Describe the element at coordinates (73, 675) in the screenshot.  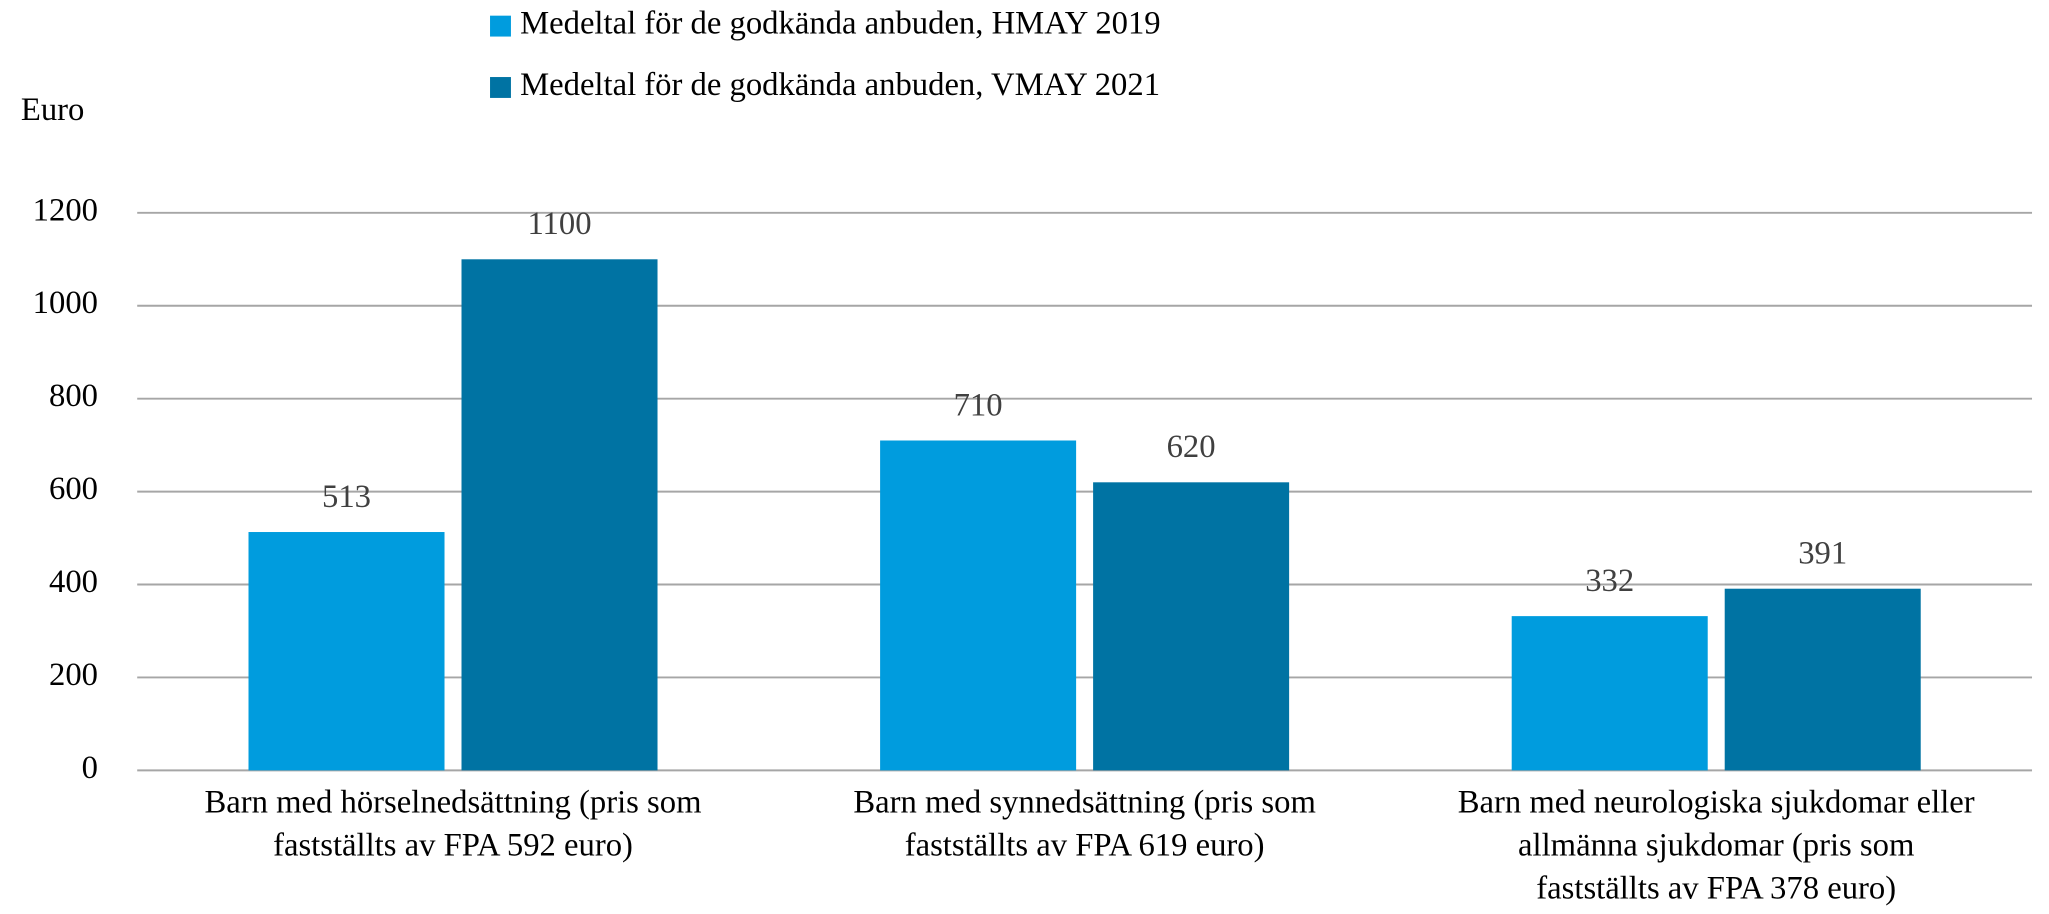
I see `y-tick-label: 200` at that location.